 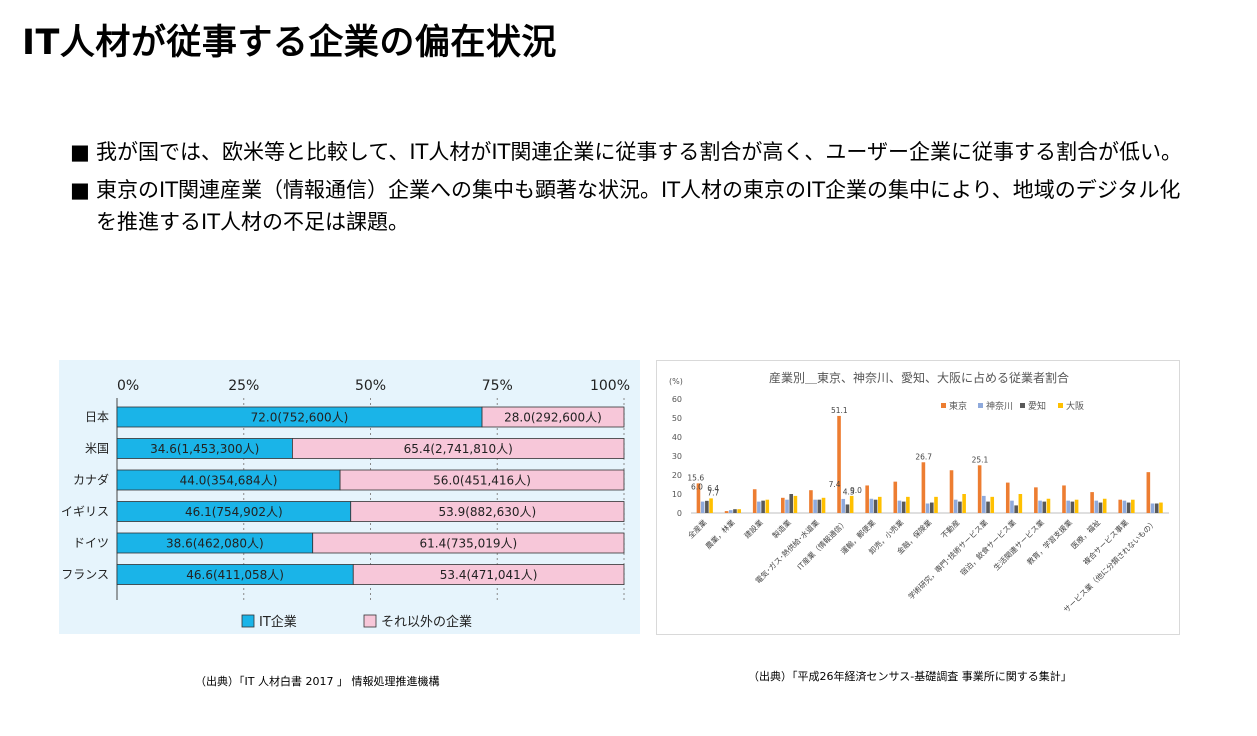 What do you see at coordinates (482, 481) in the screenshot?
I see `data-label: 56.0(451,416人)` at bounding box center [482, 481].